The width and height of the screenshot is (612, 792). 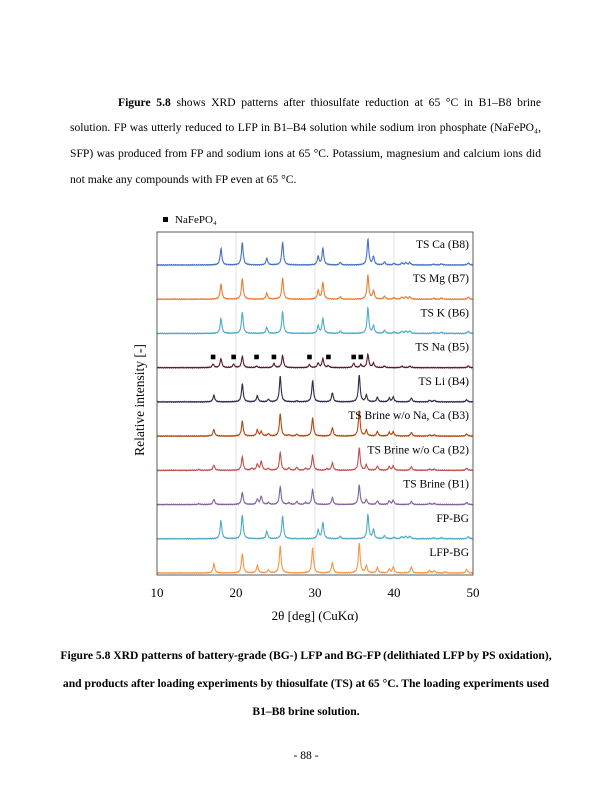 What do you see at coordinates (144, 102) in the screenshot?
I see `figure-reference: Figure 5.8` at bounding box center [144, 102].